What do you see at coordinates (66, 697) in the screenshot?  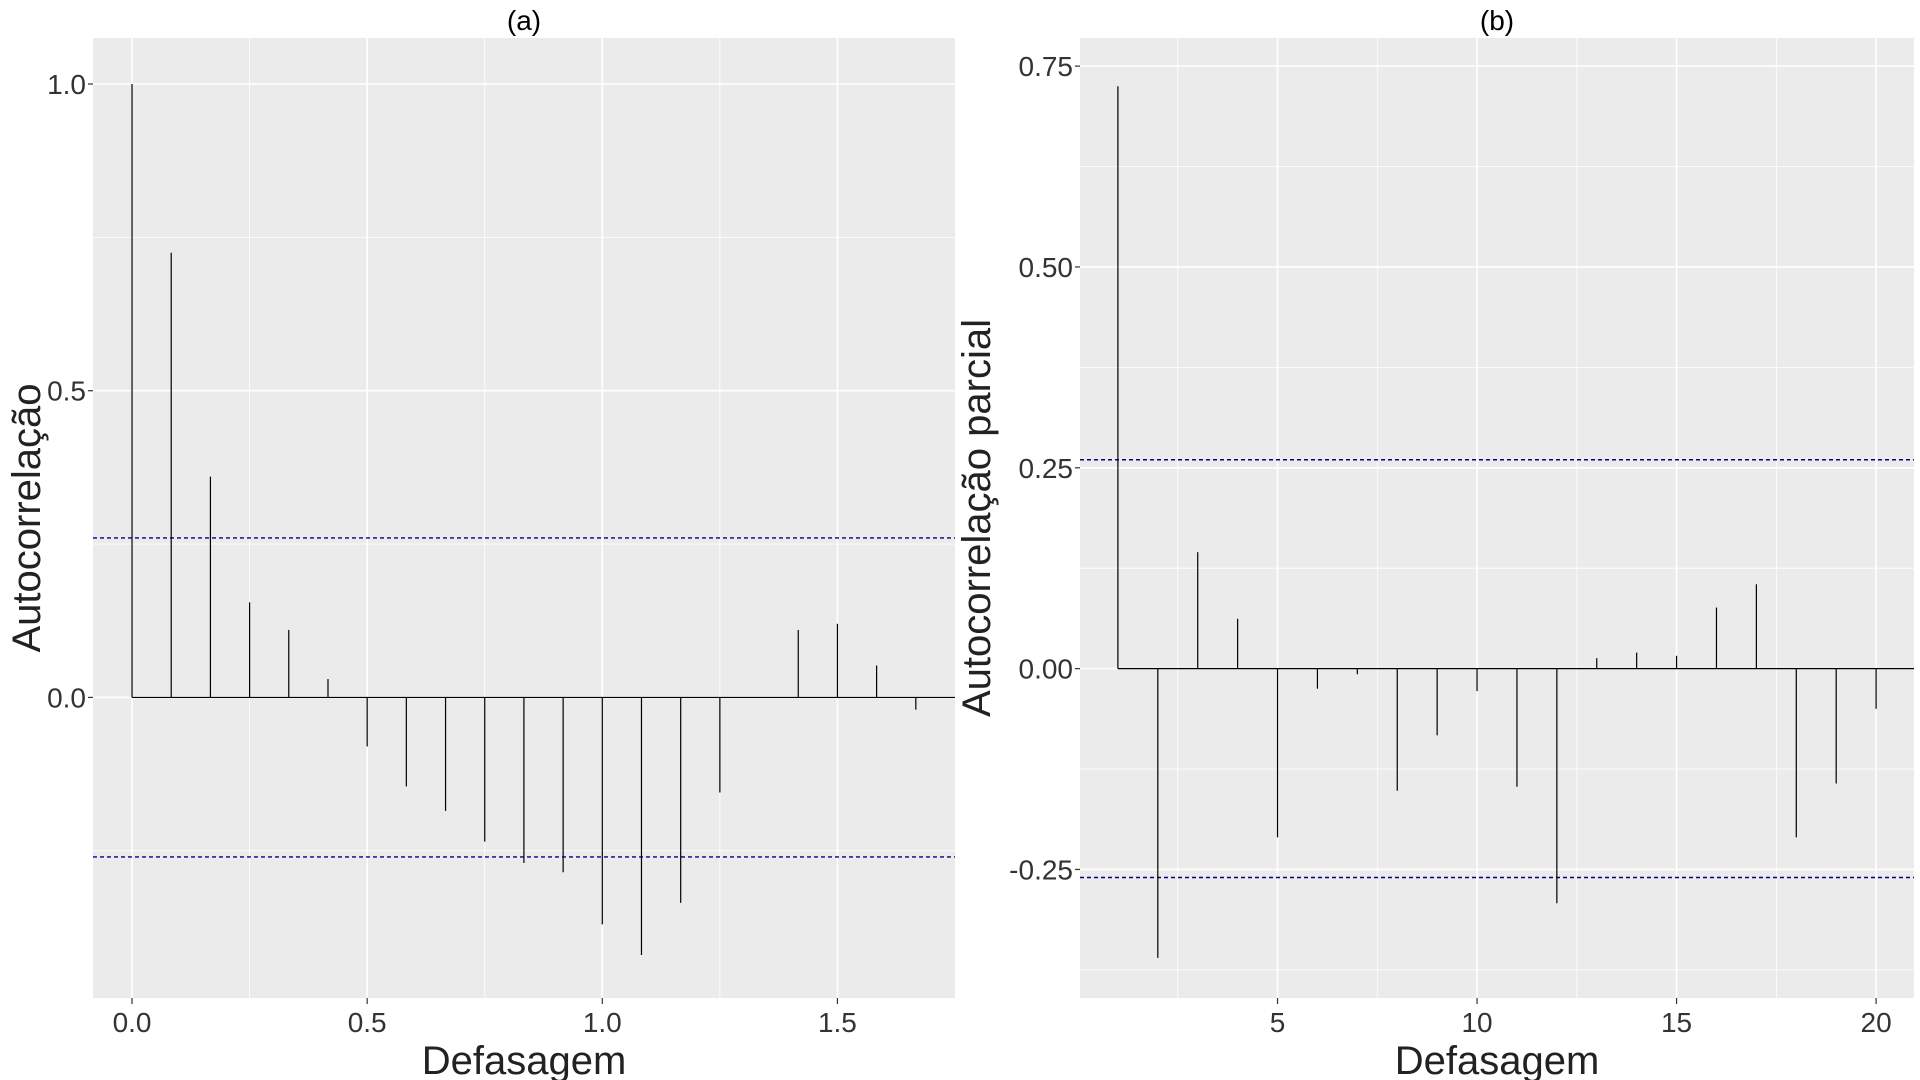 I see `y-tick-label: 0.0` at bounding box center [66, 697].